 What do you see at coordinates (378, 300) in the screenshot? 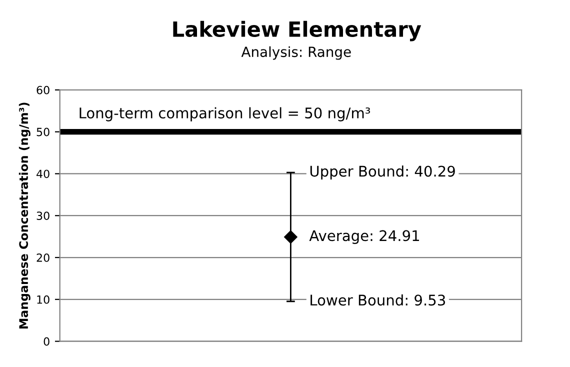
I see `annotation: Lower Bound: 9.53` at bounding box center [378, 300].